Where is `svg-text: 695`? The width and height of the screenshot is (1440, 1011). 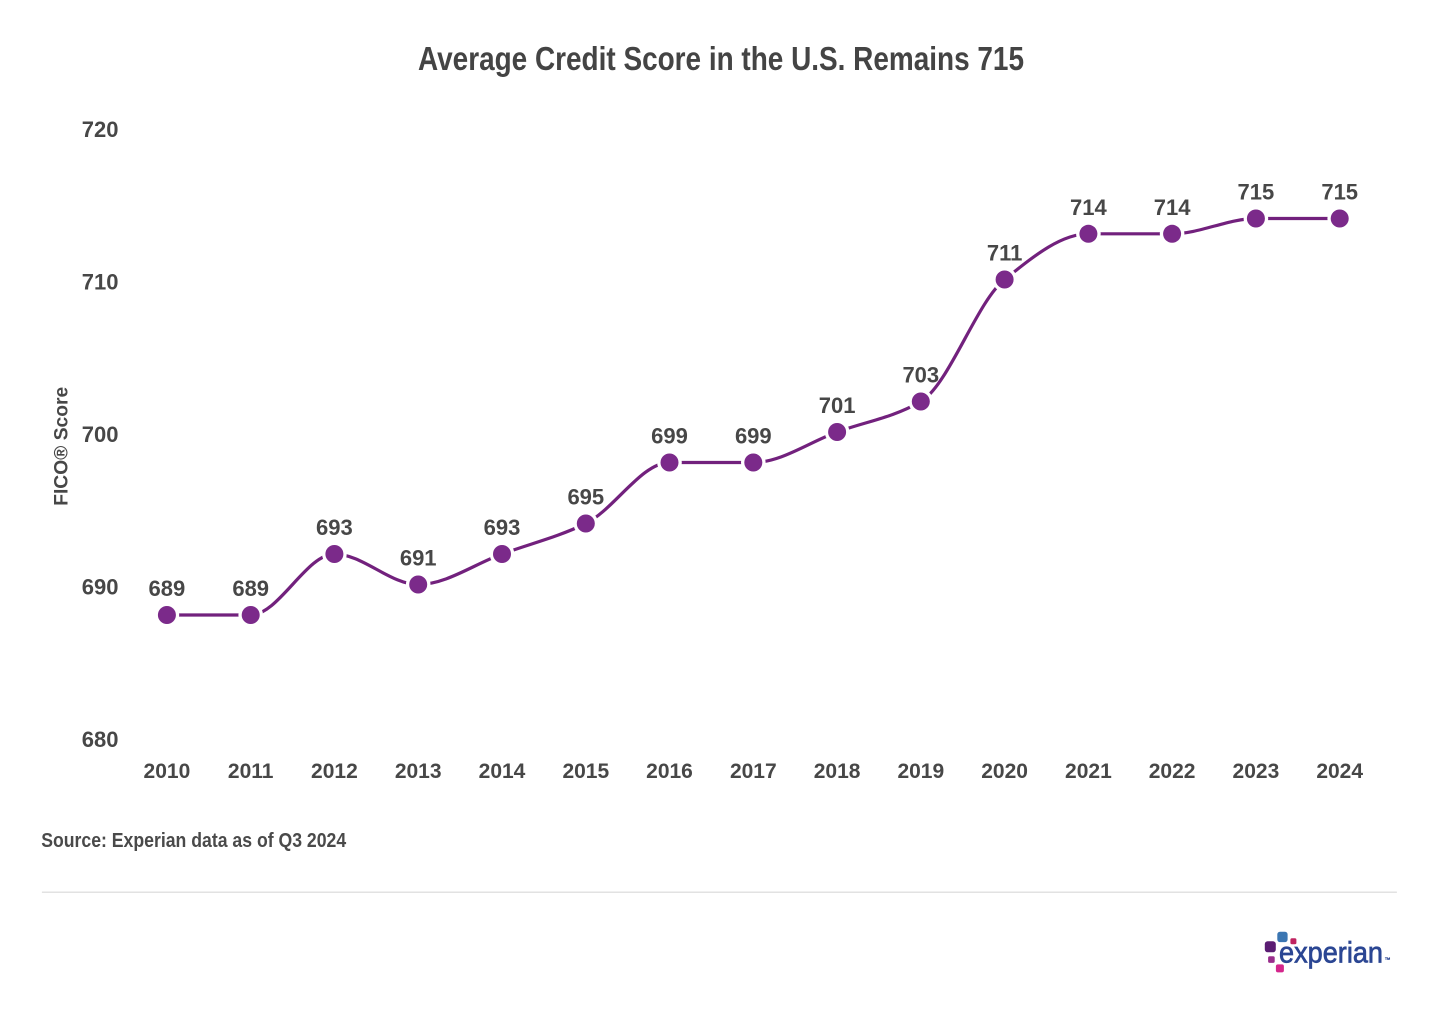 svg-text: 695 is located at coordinates (585, 497).